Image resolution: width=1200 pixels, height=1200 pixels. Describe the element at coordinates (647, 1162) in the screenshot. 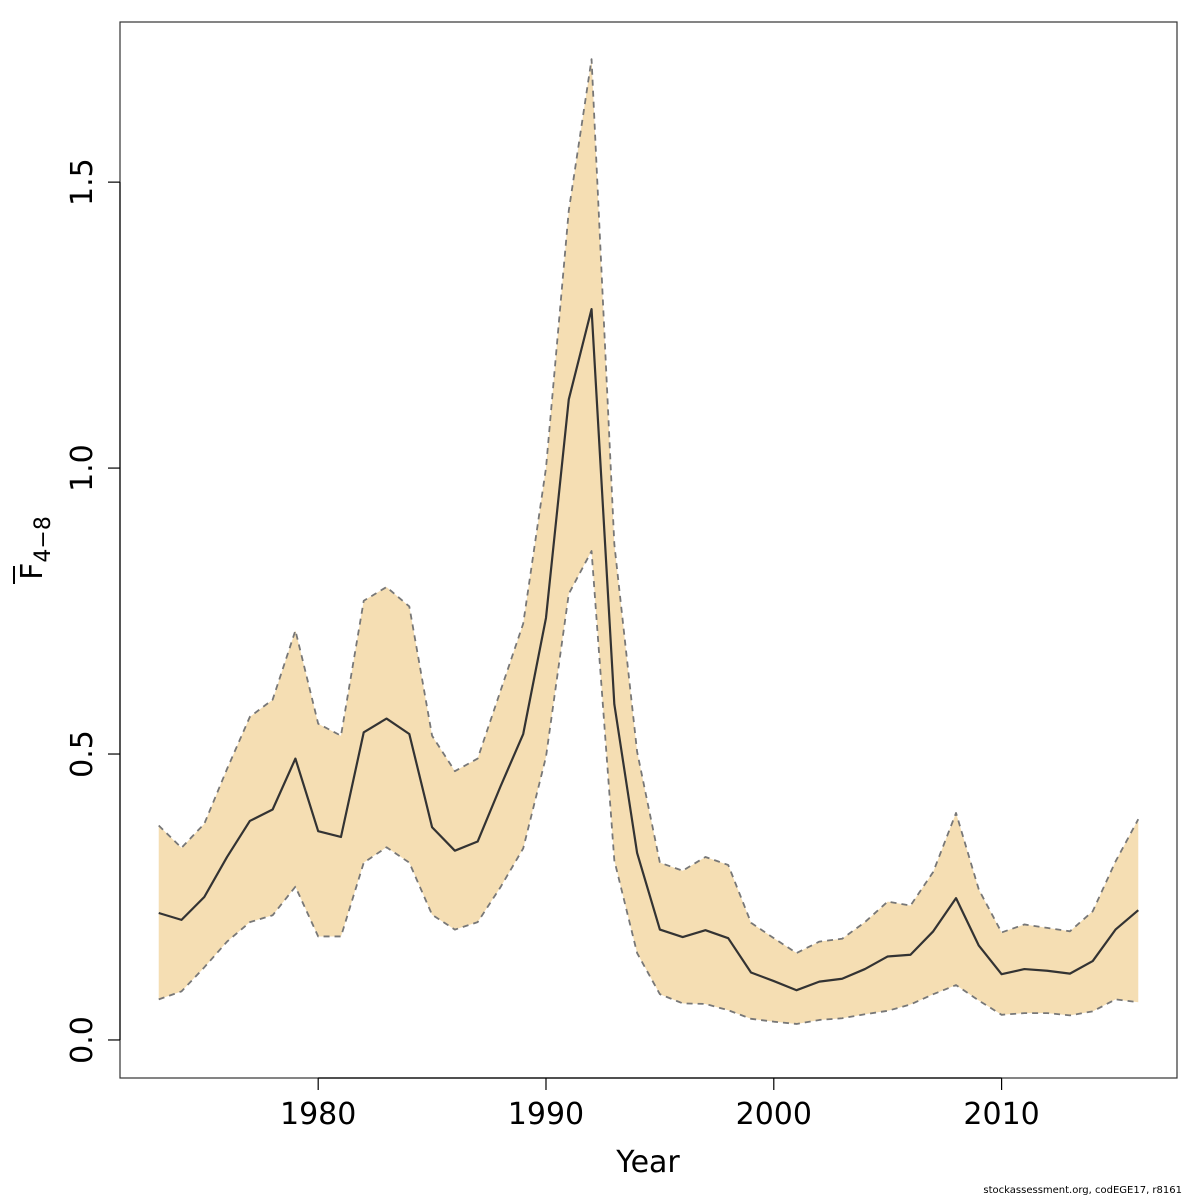

I see `x-axis-title: Year` at that location.